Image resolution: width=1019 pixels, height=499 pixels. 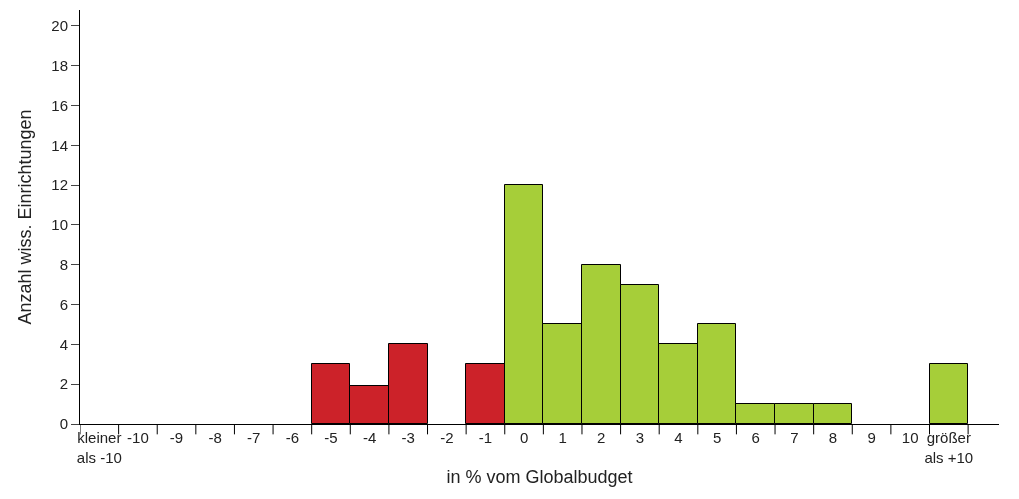 What do you see at coordinates (24, 217) in the screenshot?
I see `y-axis-title: Anzahl wiss. Einrichtungen` at bounding box center [24, 217].